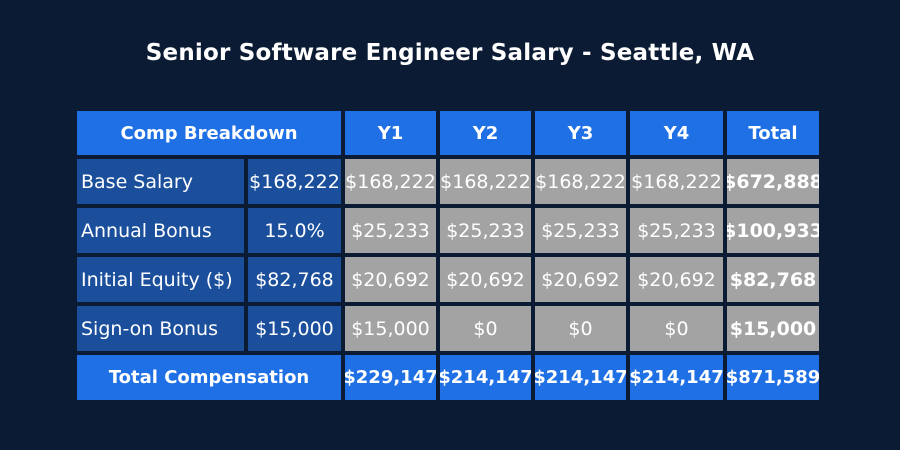 Image resolution: width=900 pixels, height=450 pixels. What do you see at coordinates (580, 133) in the screenshot?
I see `header-y3: Y3` at bounding box center [580, 133].